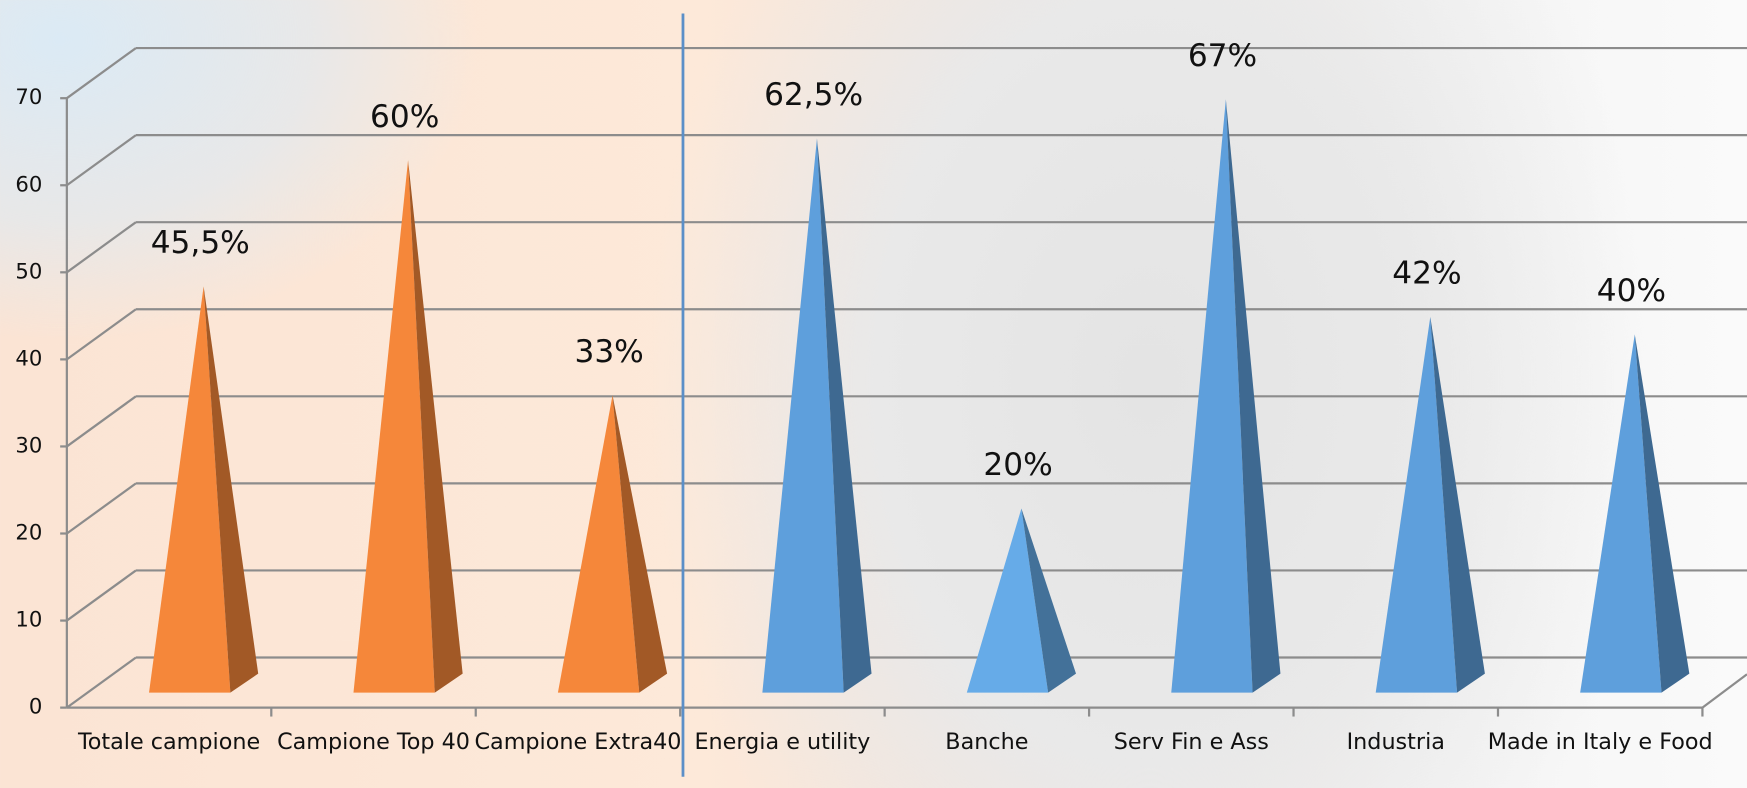 This screenshot has height=788, width=1747. Describe the element at coordinates (28, 444) in the screenshot. I see `y-tick-label: 30` at that location.